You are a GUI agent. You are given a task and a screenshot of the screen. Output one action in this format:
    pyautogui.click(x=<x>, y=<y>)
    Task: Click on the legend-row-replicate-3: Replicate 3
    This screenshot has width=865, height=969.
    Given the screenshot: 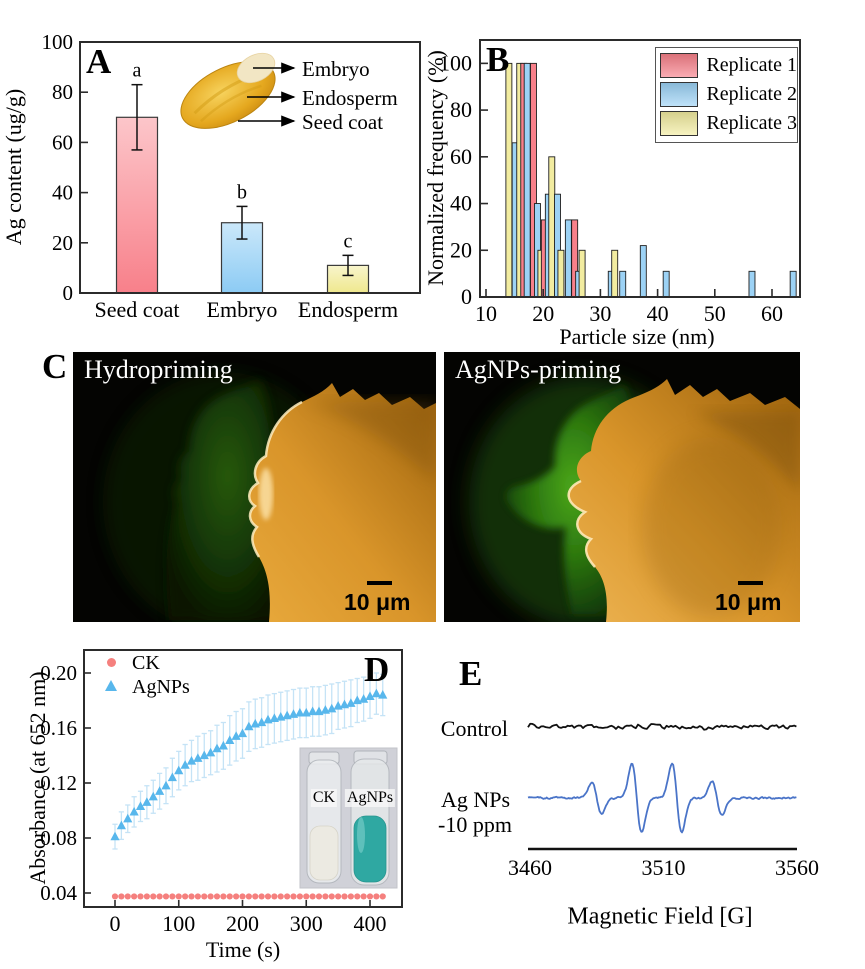 What is the action you would take?
    pyautogui.click(x=728, y=123)
    